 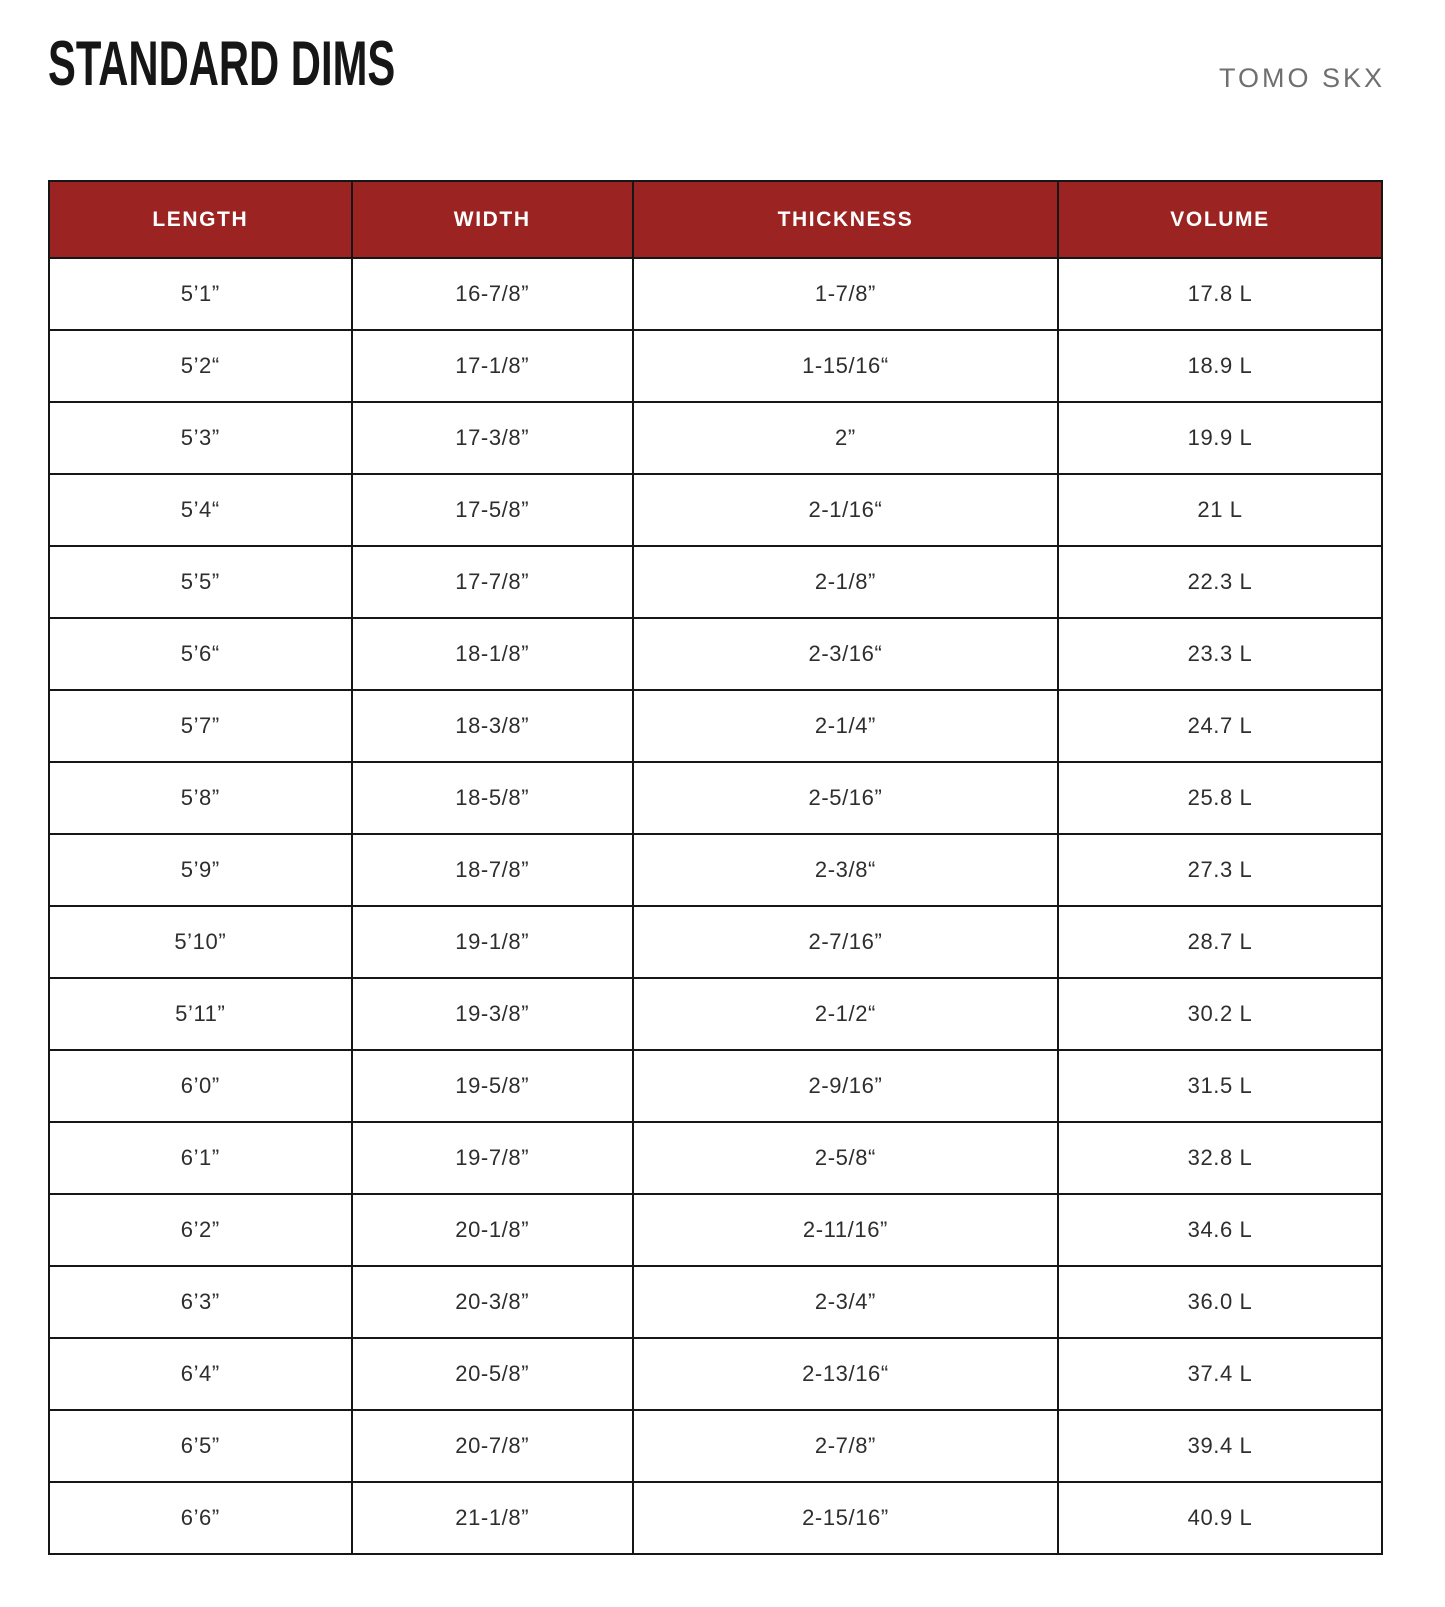 I want to click on cell-width: 18-7/8”, so click(x=492, y=870).